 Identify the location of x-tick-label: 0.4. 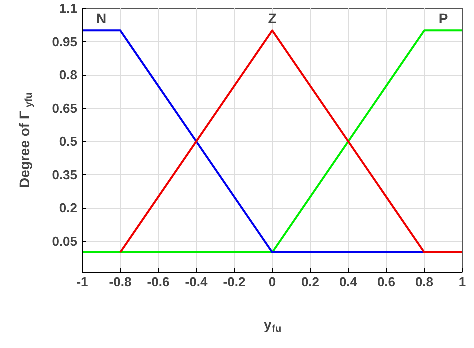
(348, 282).